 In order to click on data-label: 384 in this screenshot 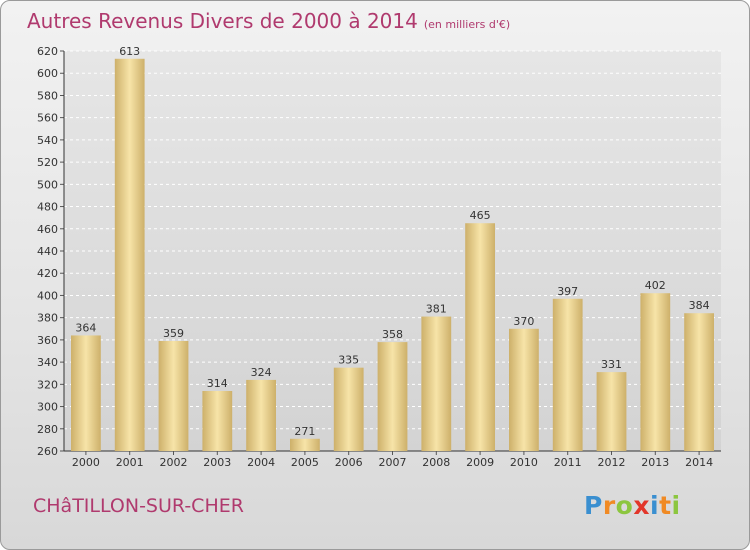, I will do `click(699, 305)`.